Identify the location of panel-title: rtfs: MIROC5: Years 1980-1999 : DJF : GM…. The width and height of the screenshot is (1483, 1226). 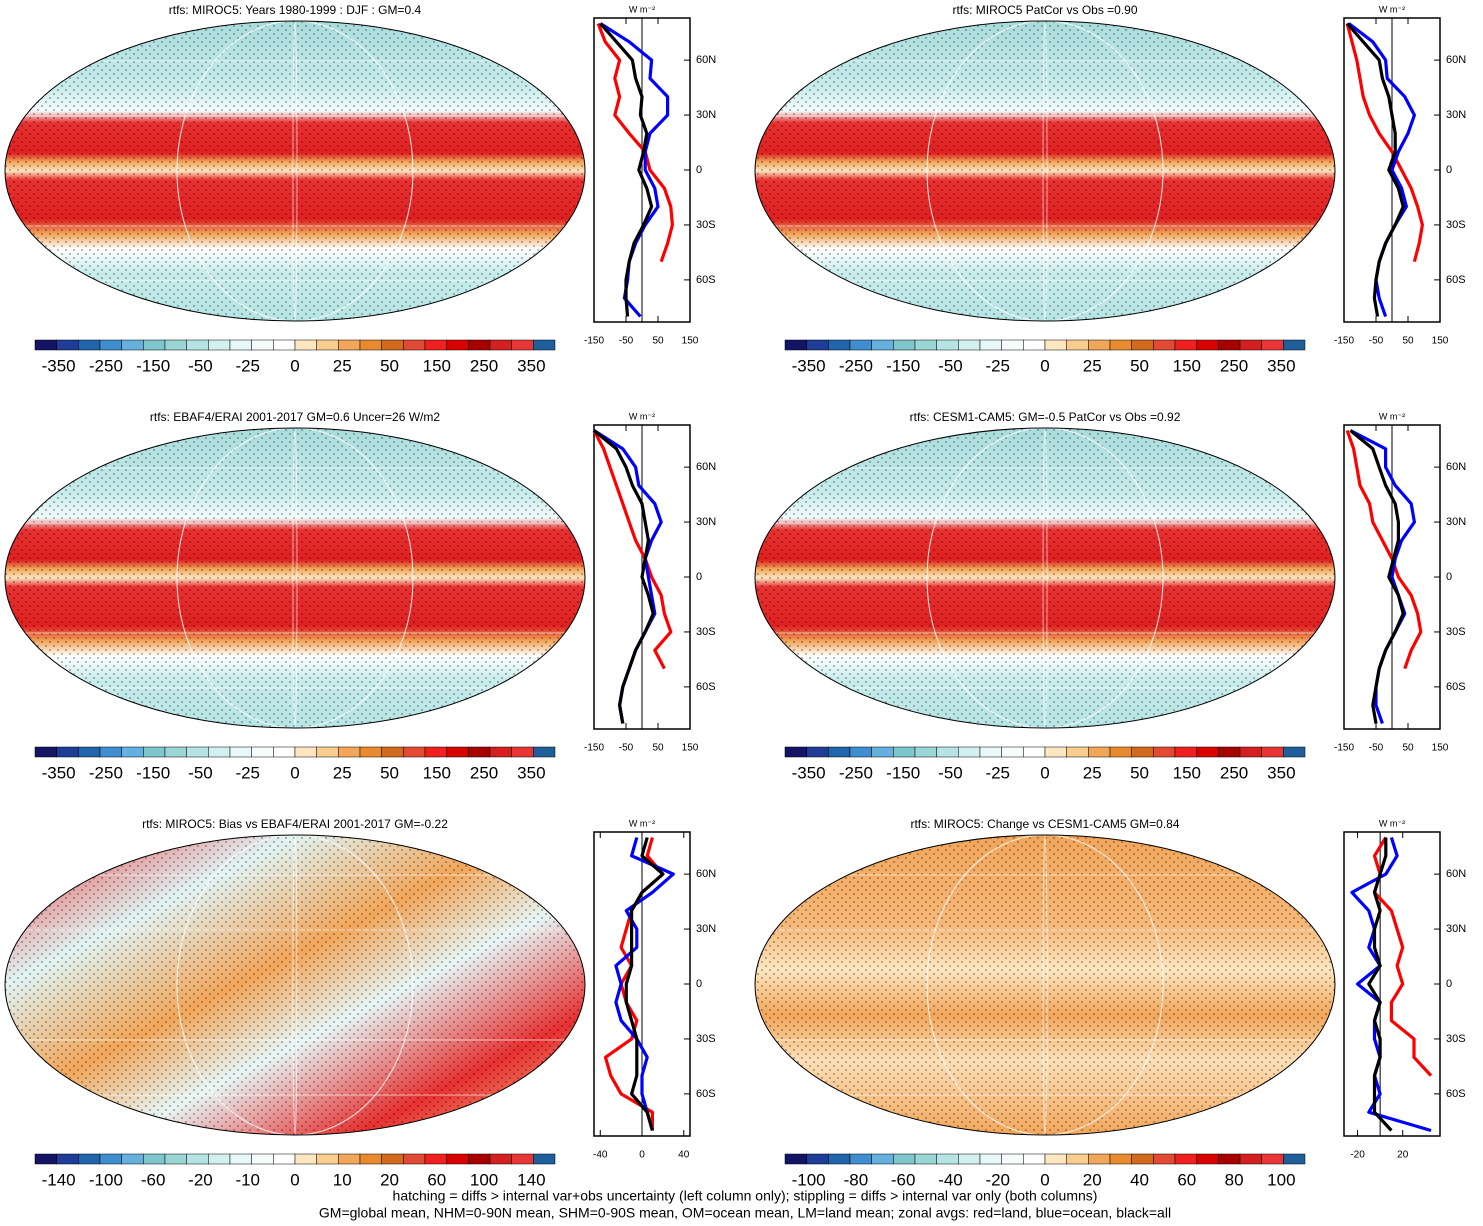
(295, 10).